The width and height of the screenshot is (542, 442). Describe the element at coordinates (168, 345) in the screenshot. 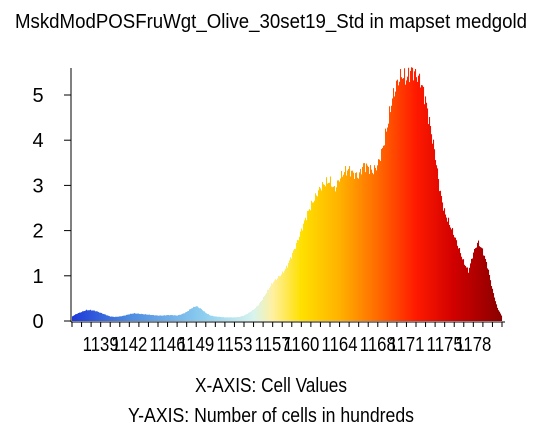

I see `x-tick-label: 1146` at that location.